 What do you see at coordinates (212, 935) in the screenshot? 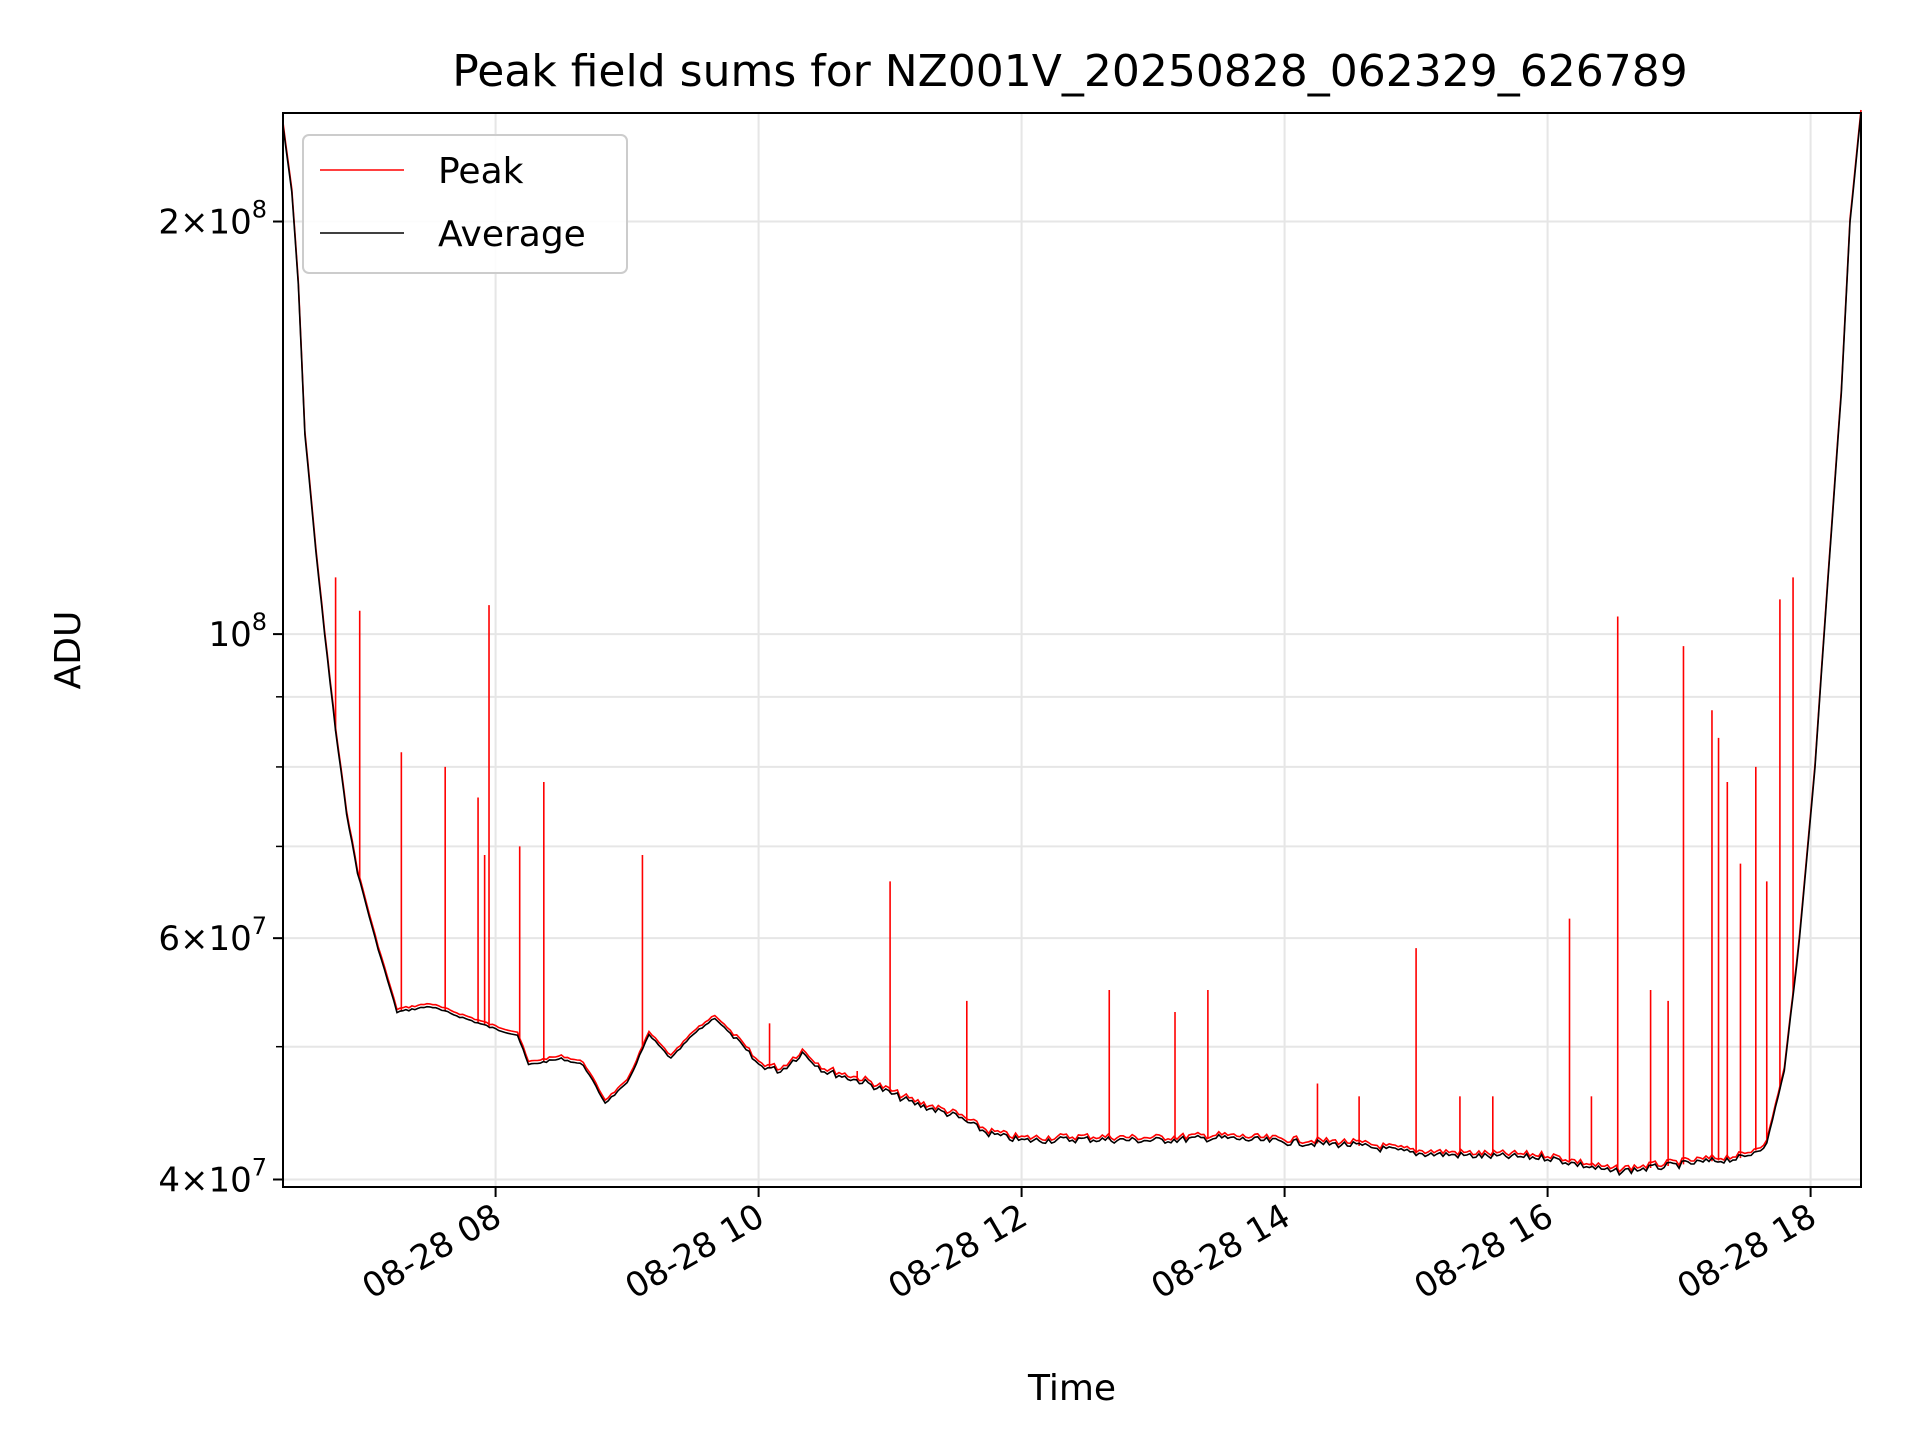
I see `y-tick-label: 6×107` at bounding box center [212, 935].